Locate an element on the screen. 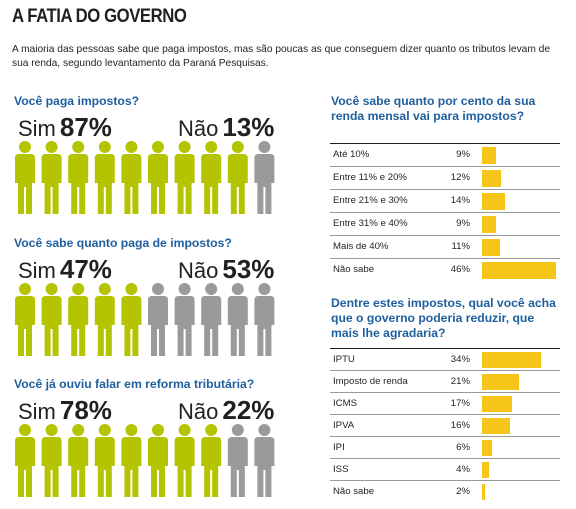 The image size is (576, 509). bar-value-label: 14% is located at coordinates (460, 200).